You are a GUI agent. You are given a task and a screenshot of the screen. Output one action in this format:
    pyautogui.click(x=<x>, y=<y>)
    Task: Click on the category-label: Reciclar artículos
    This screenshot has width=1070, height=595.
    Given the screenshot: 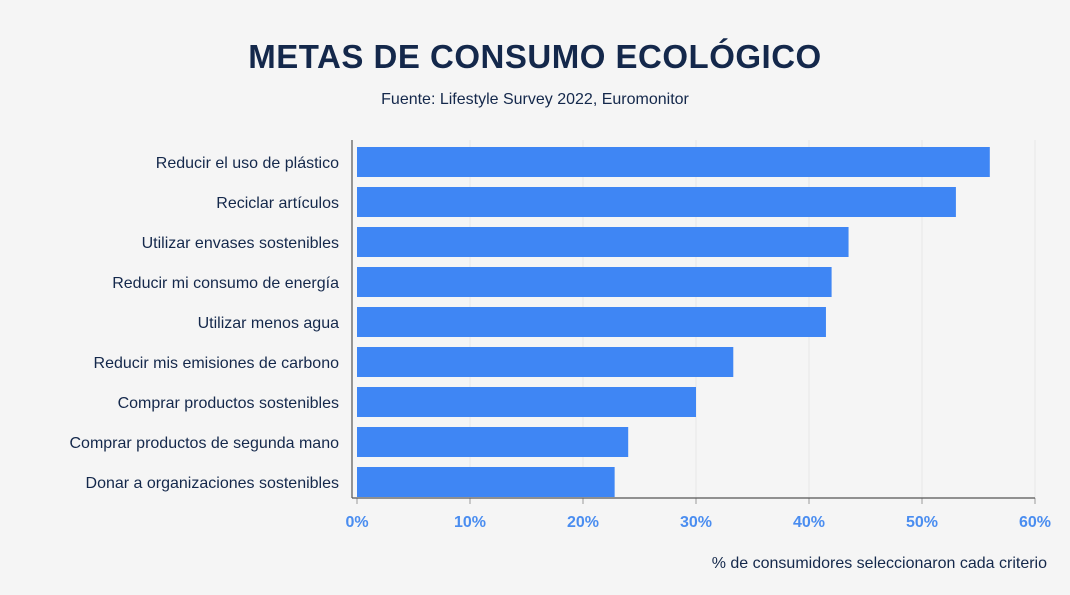 What is the action you would take?
    pyautogui.click(x=277, y=203)
    